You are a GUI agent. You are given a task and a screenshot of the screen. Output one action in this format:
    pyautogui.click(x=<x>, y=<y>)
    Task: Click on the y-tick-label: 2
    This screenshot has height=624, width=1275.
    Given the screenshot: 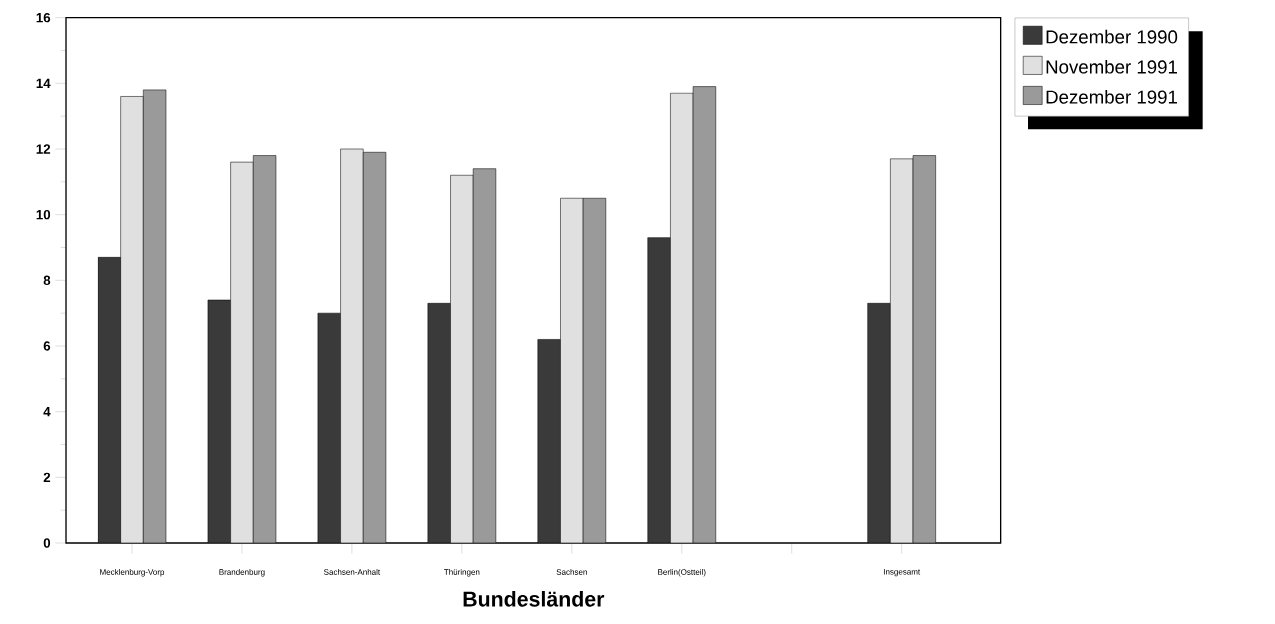 What is the action you would take?
    pyautogui.click(x=47, y=477)
    